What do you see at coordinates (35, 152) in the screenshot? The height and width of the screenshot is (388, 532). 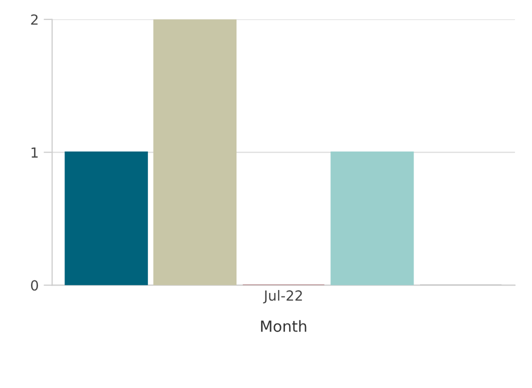 I see `y-tick-label: 1` at bounding box center [35, 152].